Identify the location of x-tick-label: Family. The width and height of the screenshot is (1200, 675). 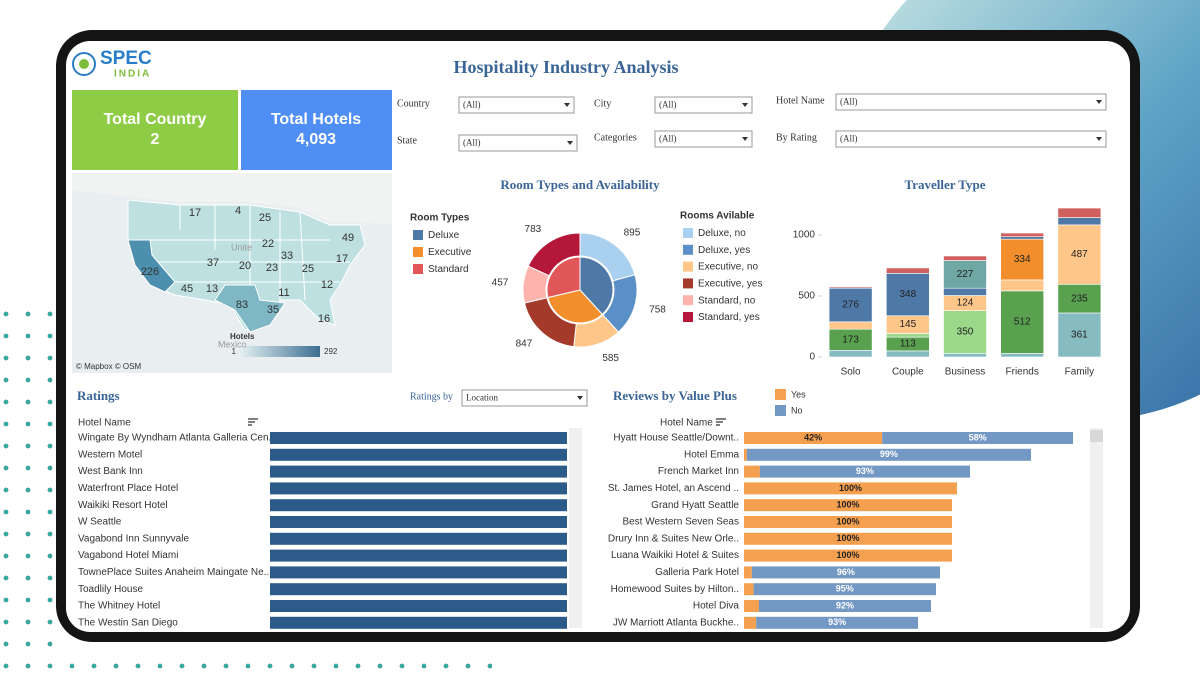
(1079, 372).